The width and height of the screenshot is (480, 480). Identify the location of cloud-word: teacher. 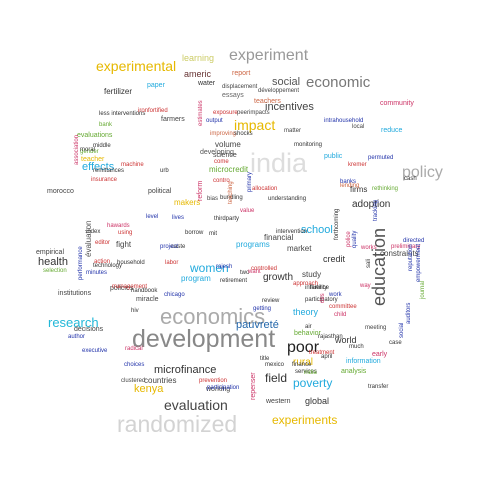
(93, 159).